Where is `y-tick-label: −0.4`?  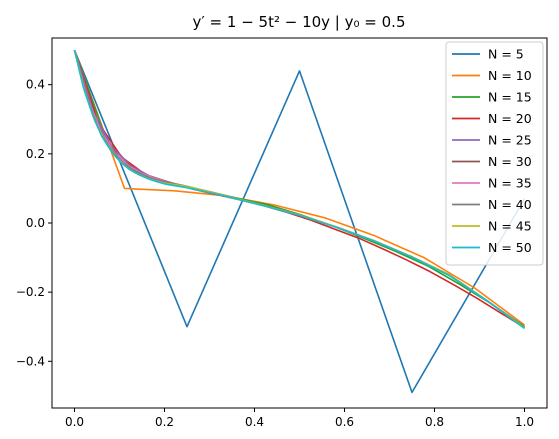
y-tick-label: −0.4 is located at coordinates (30, 361).